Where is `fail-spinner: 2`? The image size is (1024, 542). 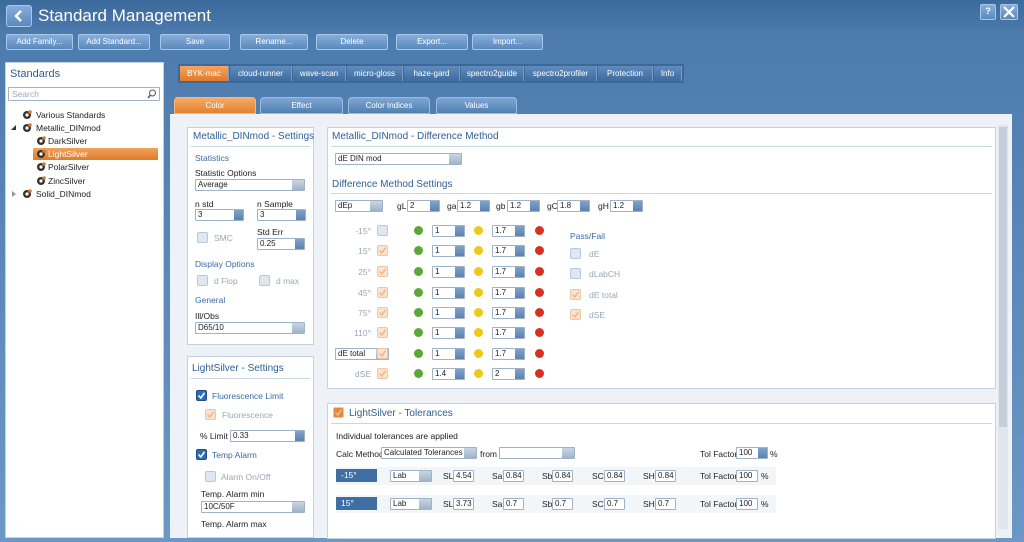
fail-spinner: 2 is located at coordinates (508, 374).